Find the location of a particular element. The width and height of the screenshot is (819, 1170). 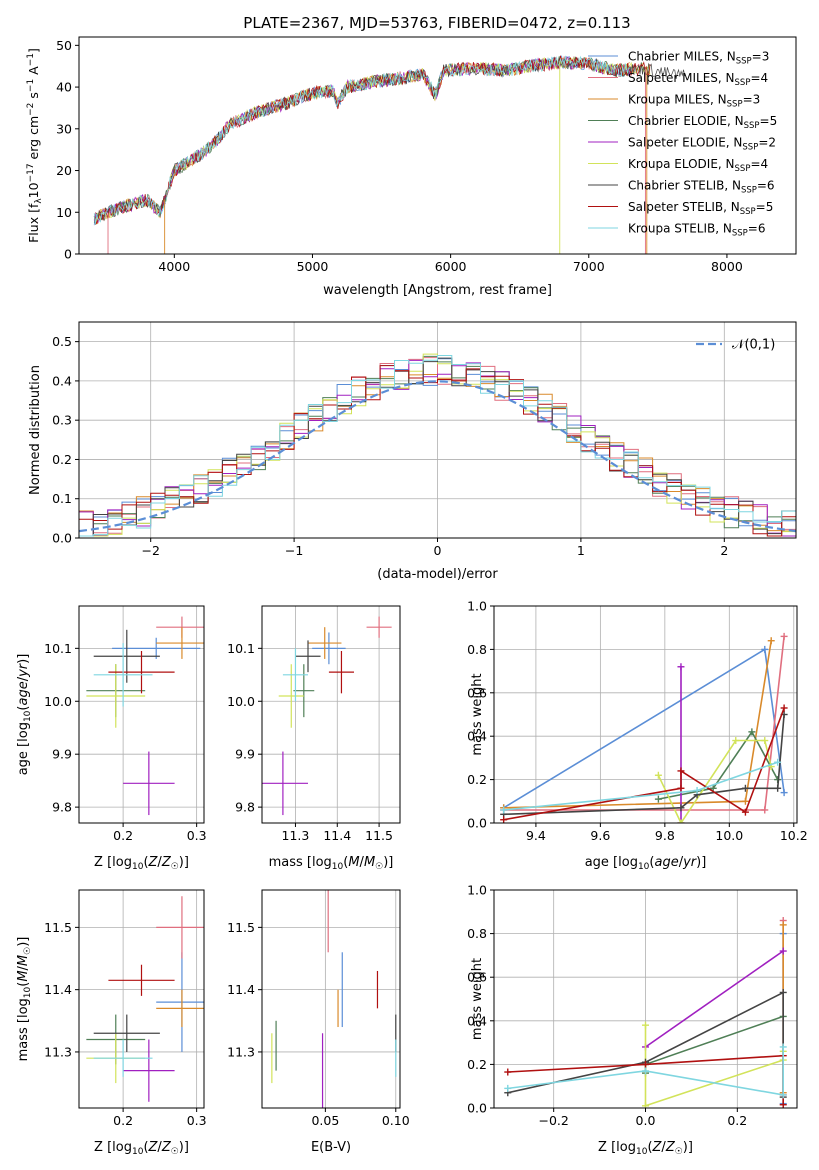

y-tick-label: 11.3 is located at coordinates (58, 1051).